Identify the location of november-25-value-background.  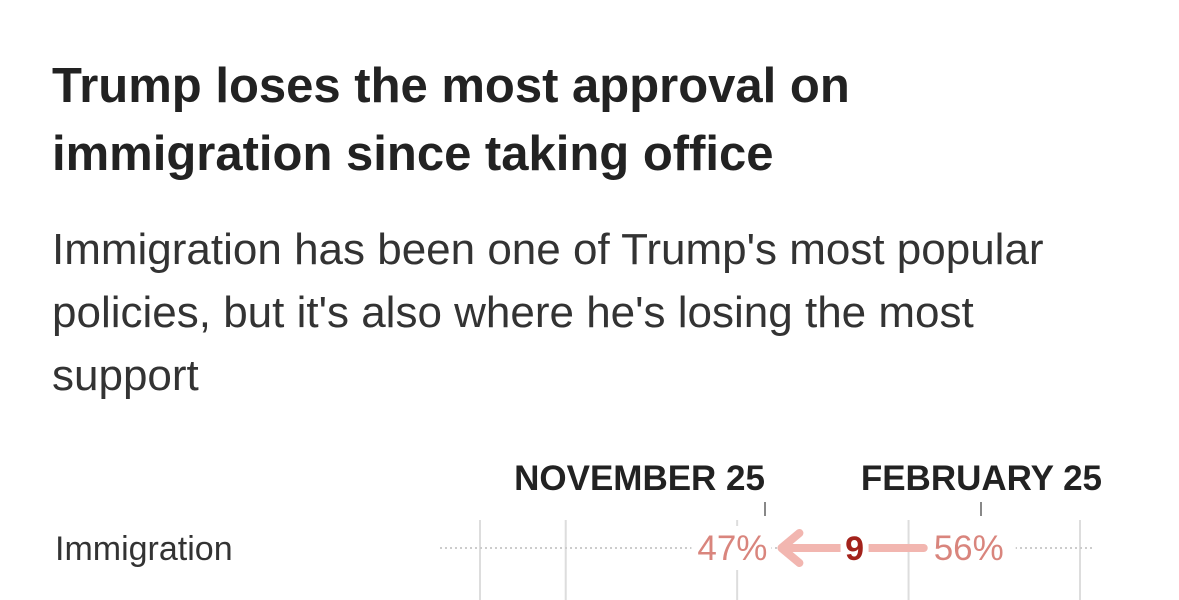
(731, 548).